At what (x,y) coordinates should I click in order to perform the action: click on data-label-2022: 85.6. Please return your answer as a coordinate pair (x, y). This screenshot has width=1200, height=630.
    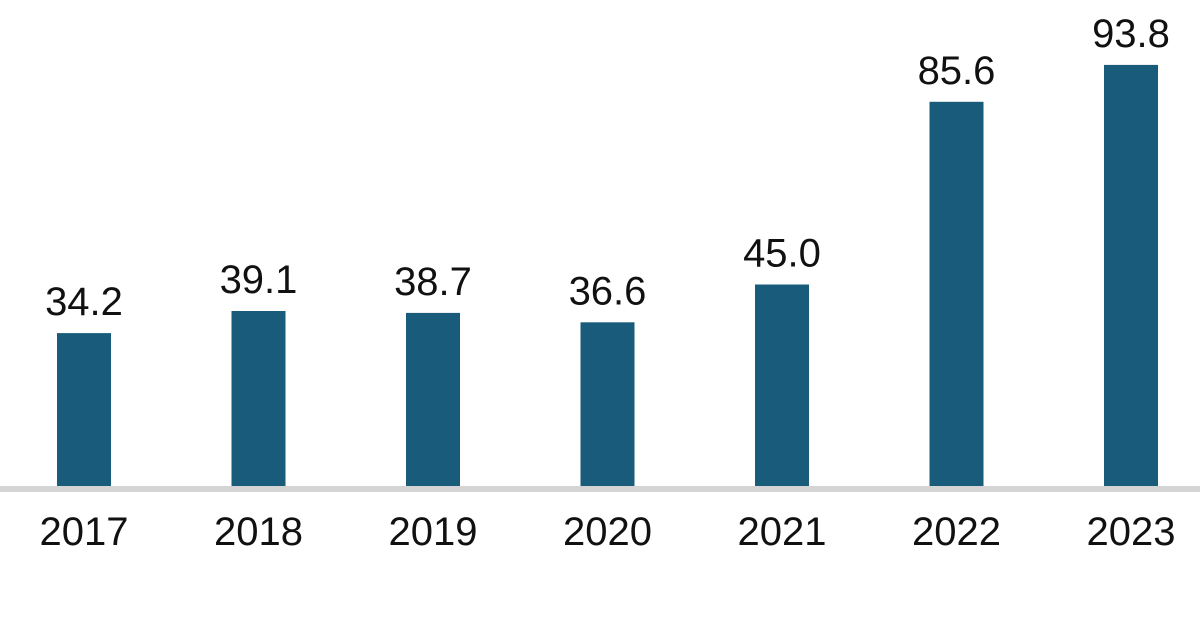
    Looking at the image, I should click on (957, 71).